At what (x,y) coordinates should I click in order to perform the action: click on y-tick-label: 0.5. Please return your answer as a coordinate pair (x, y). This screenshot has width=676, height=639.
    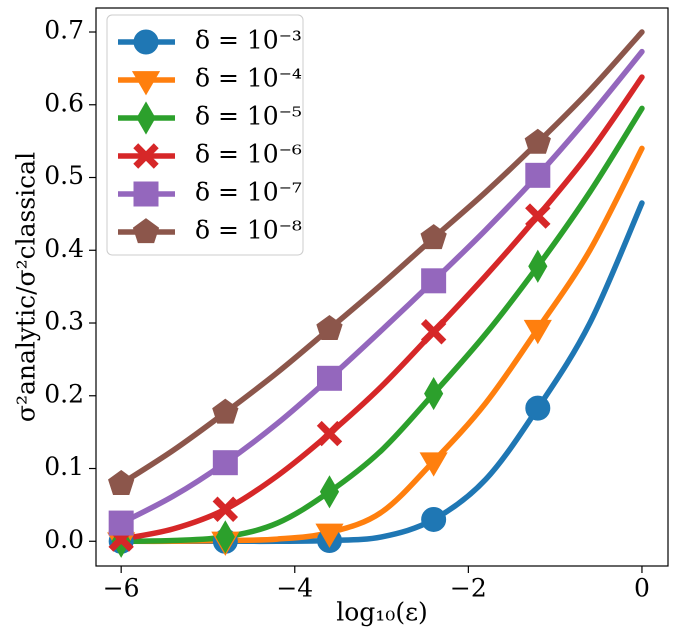
    Looking at the image, I should click on (64, 175).